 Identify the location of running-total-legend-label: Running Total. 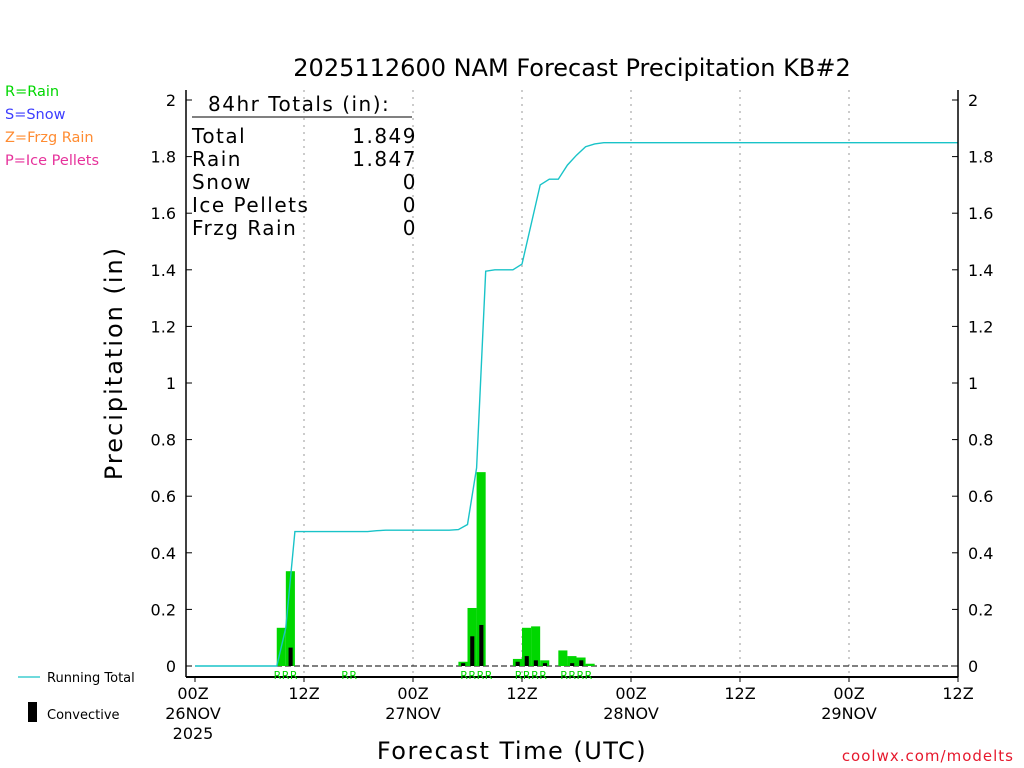
(91, 678).